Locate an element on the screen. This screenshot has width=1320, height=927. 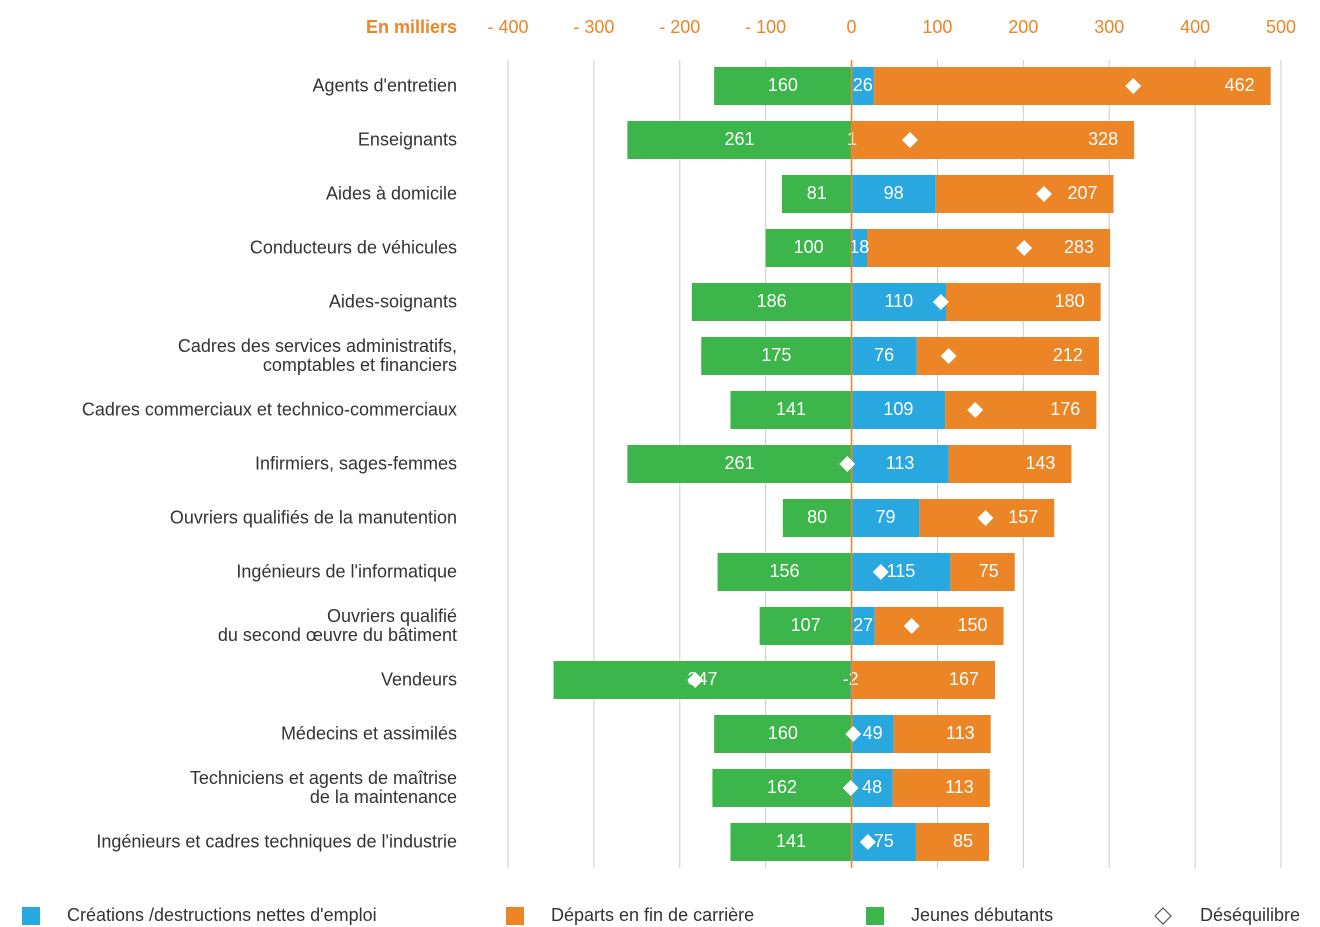
bar-value-label: 115 is located at coordinates (901, 571).